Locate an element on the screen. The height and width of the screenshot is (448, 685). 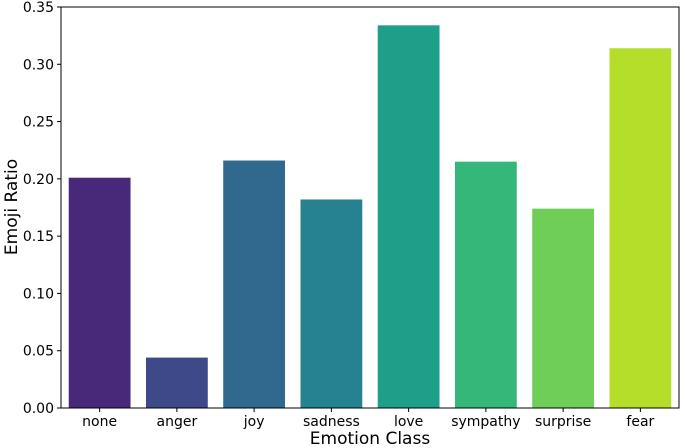
y-tick-label: 0.35 is located at coordinates (38, 8).